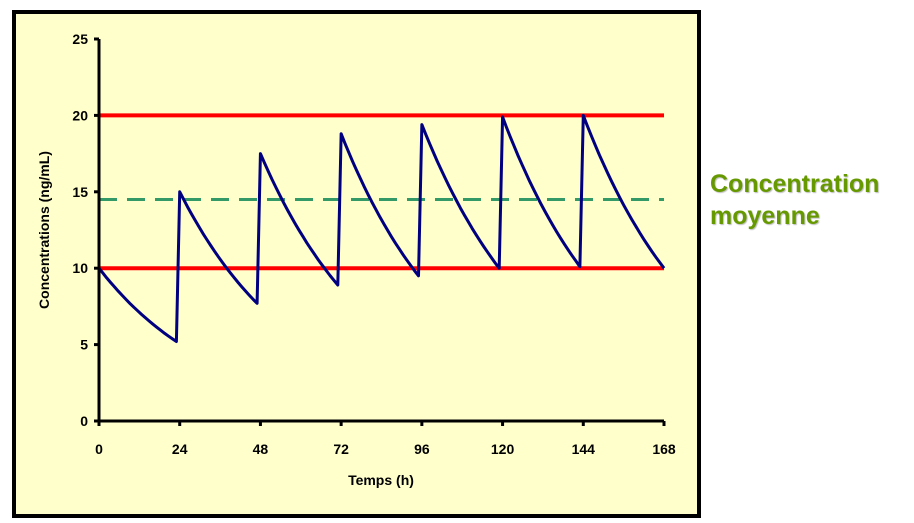 This screenshot has width=914, height=523. I want to click on x-tick-label: 144, so click(584, 449).